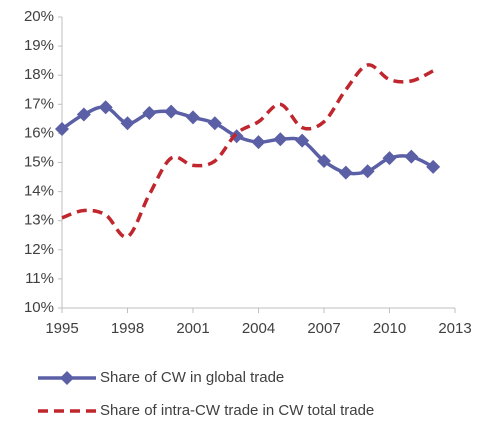 This screenshot has height=430, width=481. Describe the element at coordinates (39, 45) in the screenshot. I see `y-tick-label: 19%` at that location.